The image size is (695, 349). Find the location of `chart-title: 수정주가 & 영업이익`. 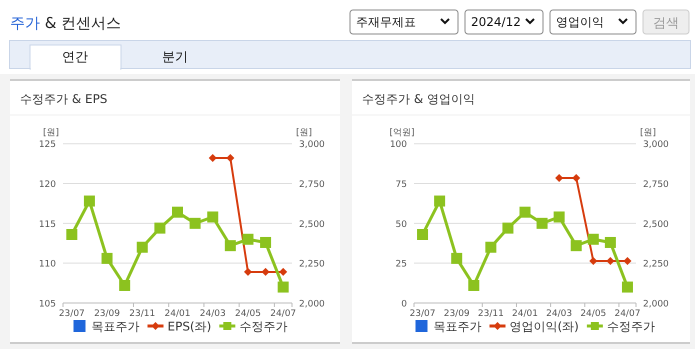

chart-title: 수정주가 & 영업이익 is located at coordinates (418, 99).